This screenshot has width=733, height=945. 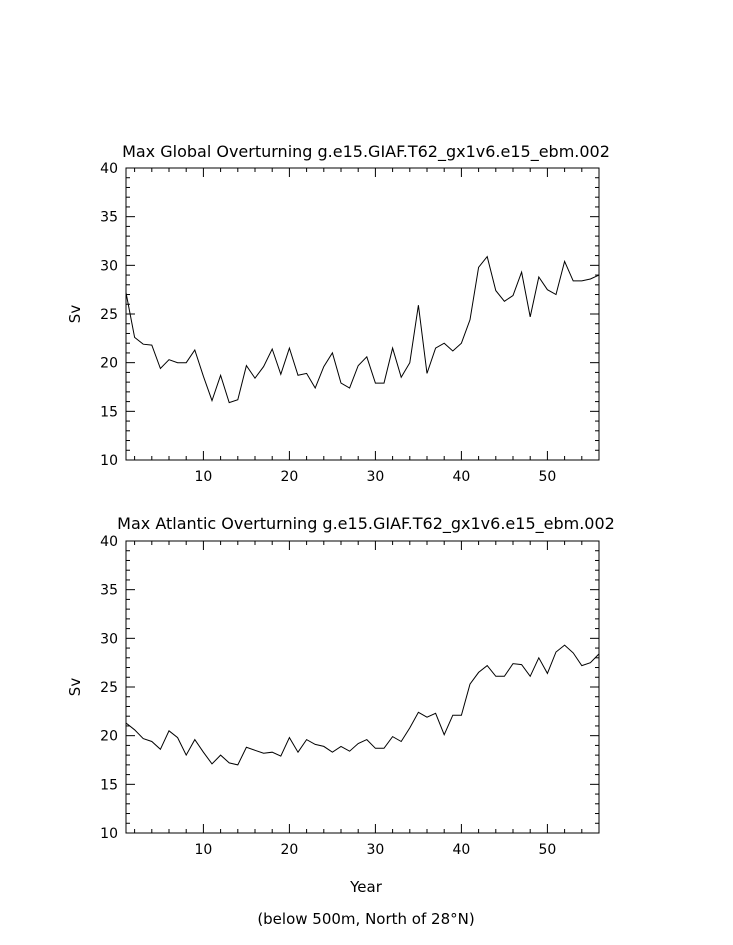 What do you see at coordinates (366, 887) in the screenshot?
I see `x-axis-label: Year` at bounding box center [366, 887].